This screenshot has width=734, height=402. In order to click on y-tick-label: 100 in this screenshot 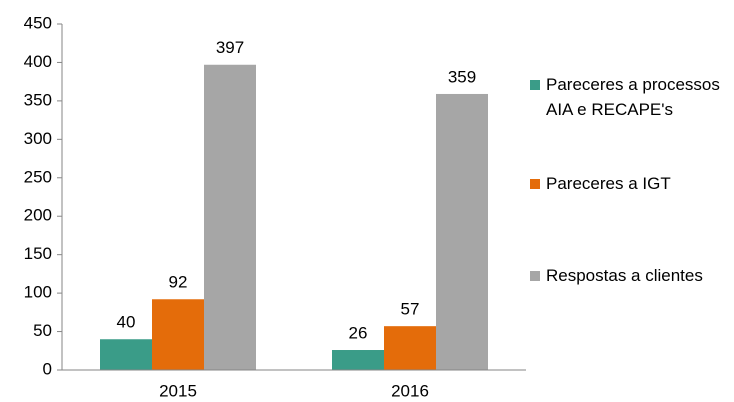, I will do `click(38, 292)`.